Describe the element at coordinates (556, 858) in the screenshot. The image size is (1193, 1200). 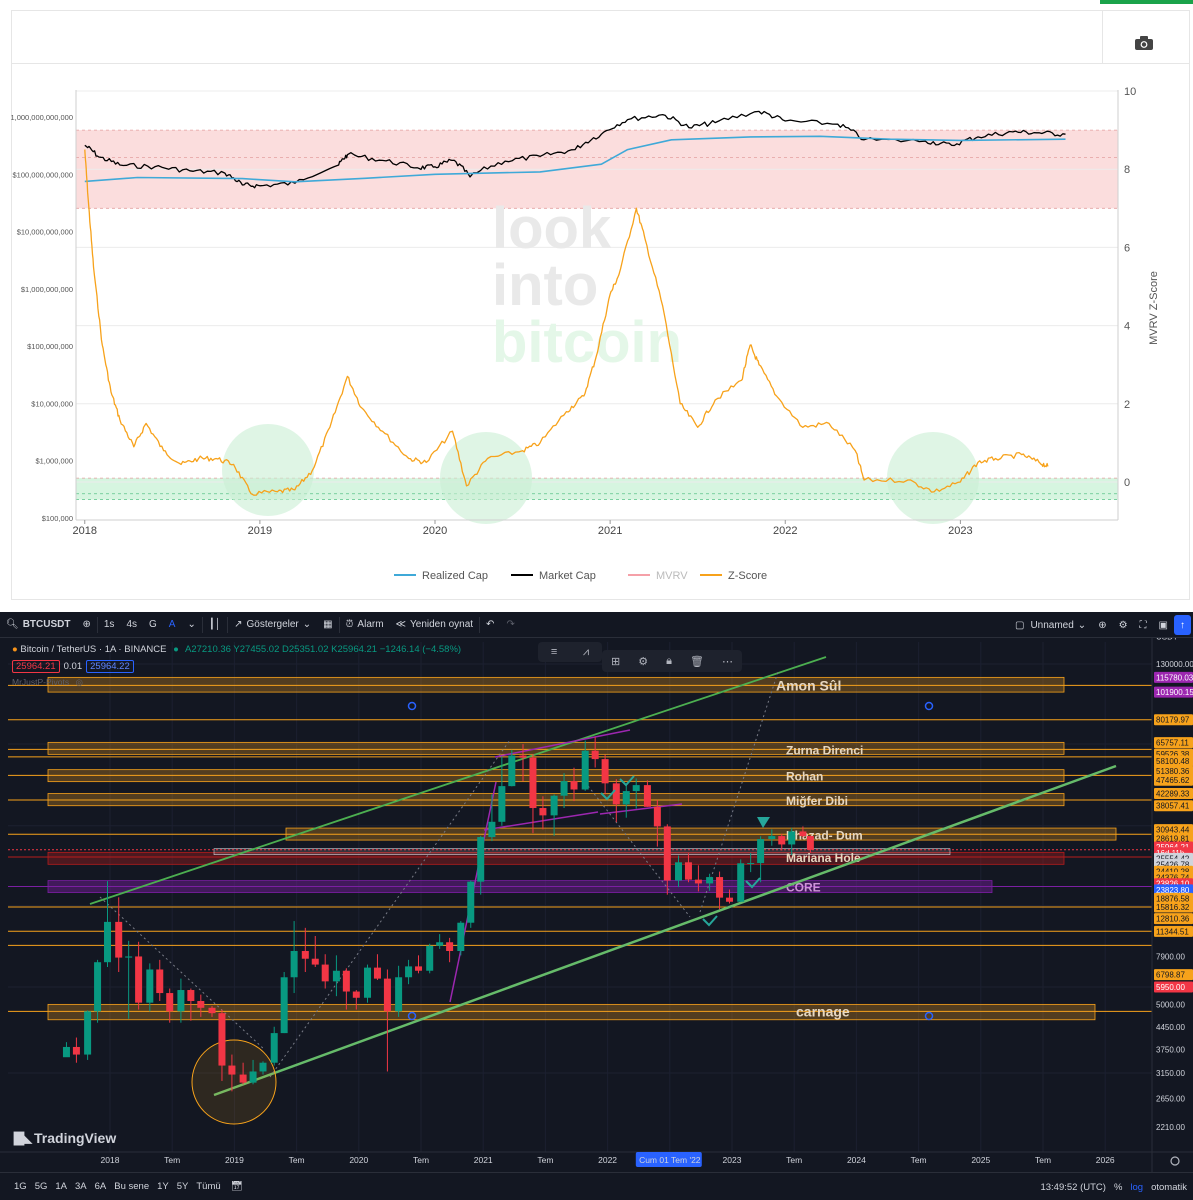
I see `zone-mariana-hole` at that location.